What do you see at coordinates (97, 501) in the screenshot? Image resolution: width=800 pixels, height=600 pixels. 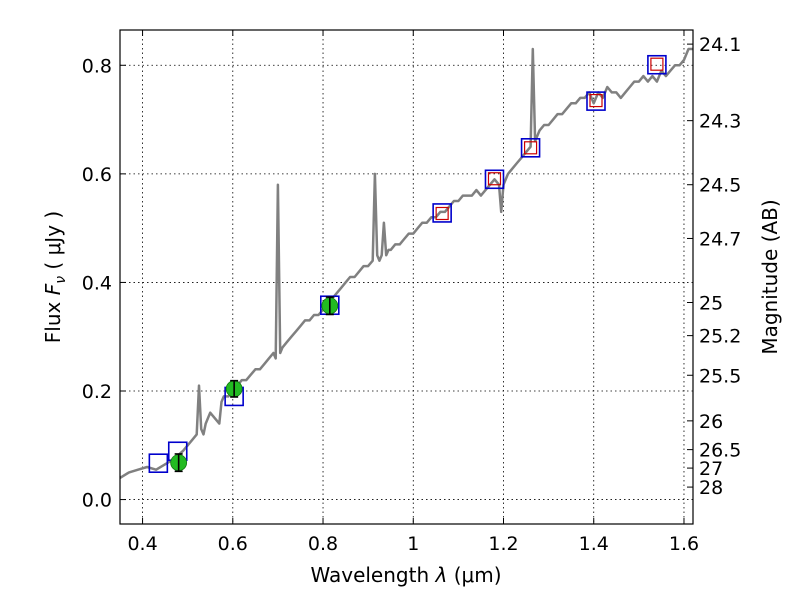 I see `y-tick-label: 0.0` at bounding box center [97, 501].